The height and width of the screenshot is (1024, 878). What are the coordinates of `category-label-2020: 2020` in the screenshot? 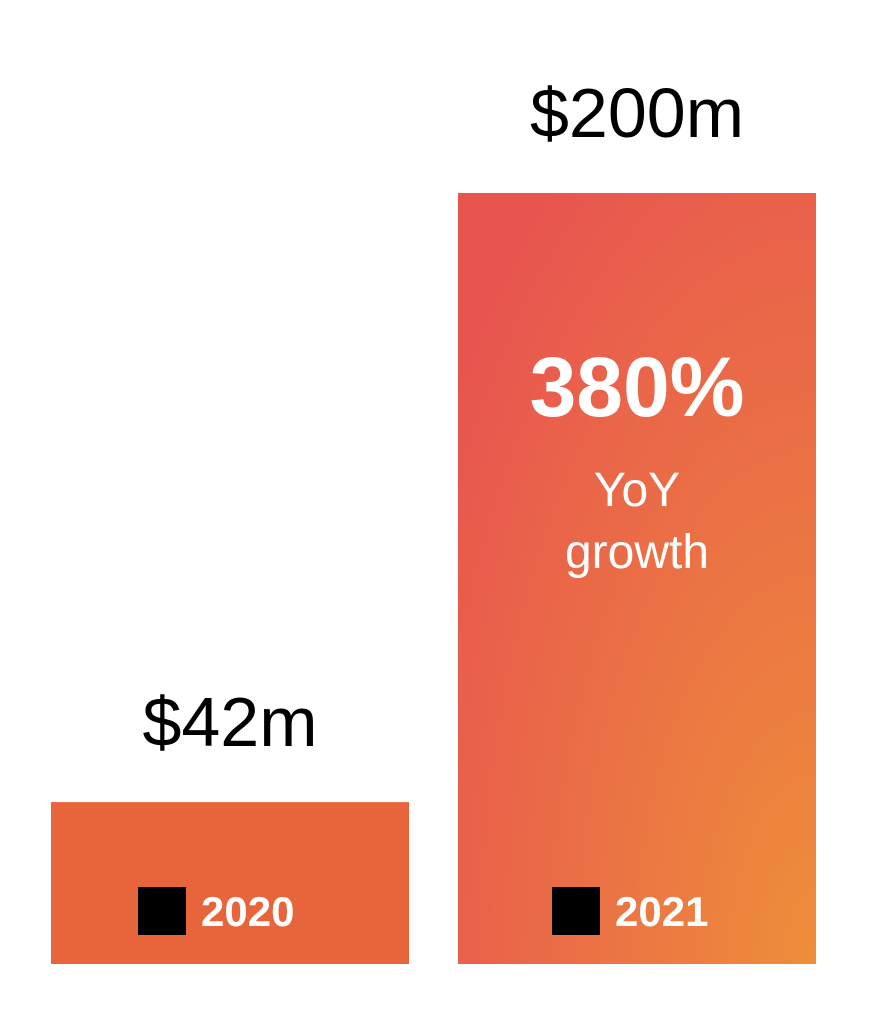 It's located at (247, 911).